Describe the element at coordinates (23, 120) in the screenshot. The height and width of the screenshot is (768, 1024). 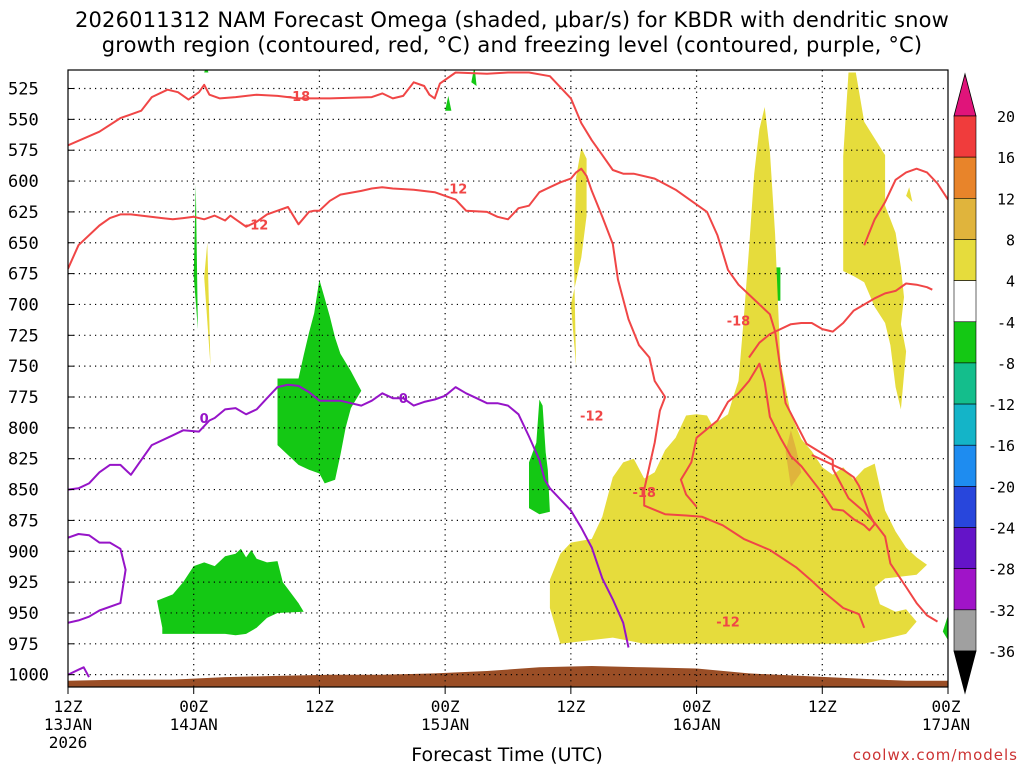
I see `y-tick-label-550: 550` at that location.